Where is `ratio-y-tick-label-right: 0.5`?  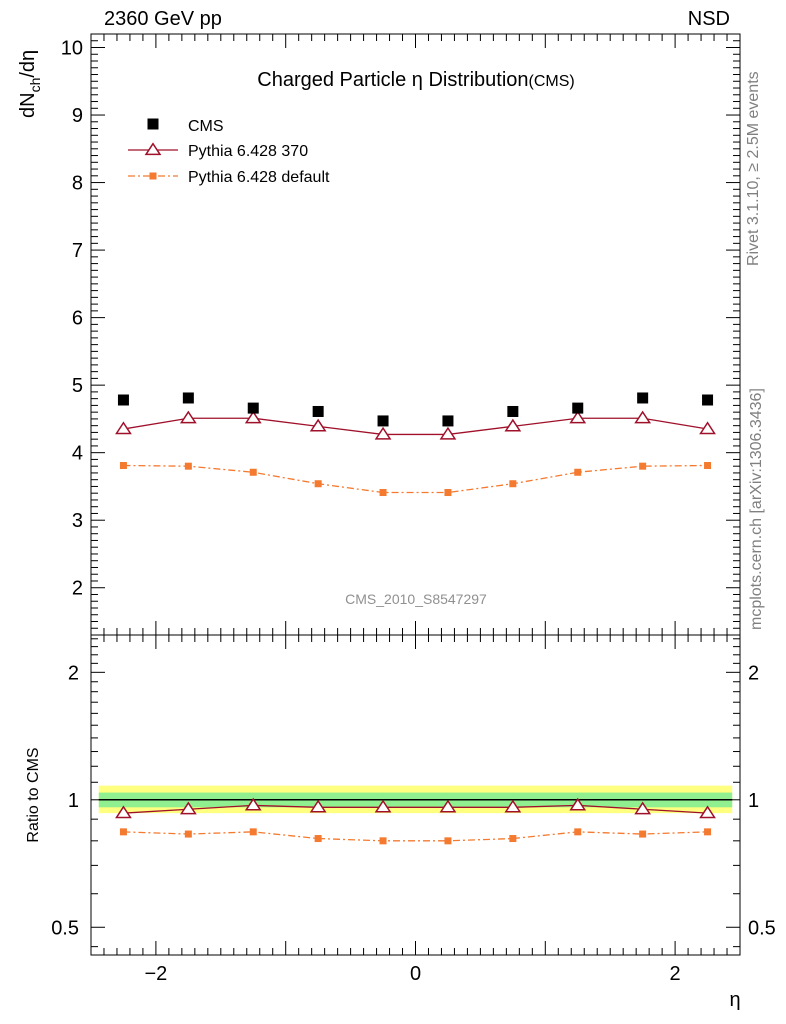
ratio-y-tick-label-right: 0.5 is located at coordinates (762, 928).